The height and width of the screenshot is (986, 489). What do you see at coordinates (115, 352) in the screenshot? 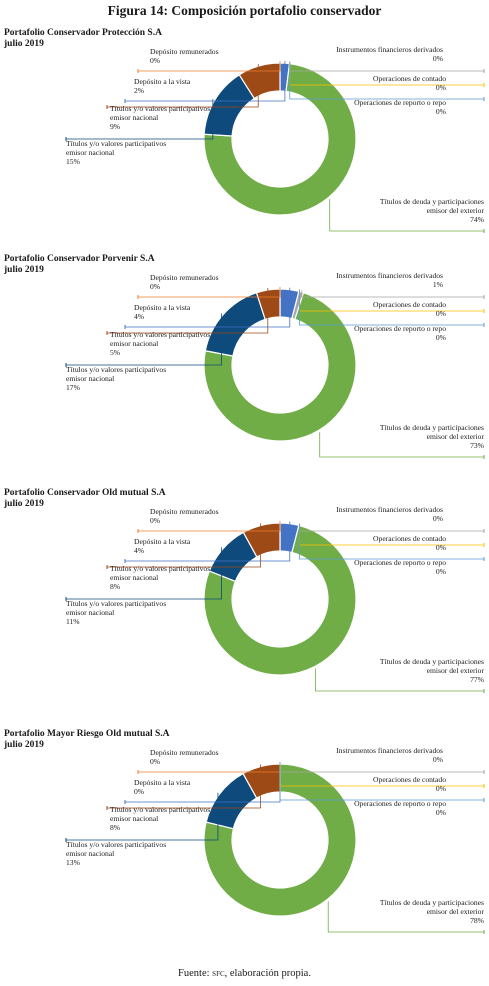
I see `slice-value-national-equity-b: 5%` at bounding box center [115, 352].